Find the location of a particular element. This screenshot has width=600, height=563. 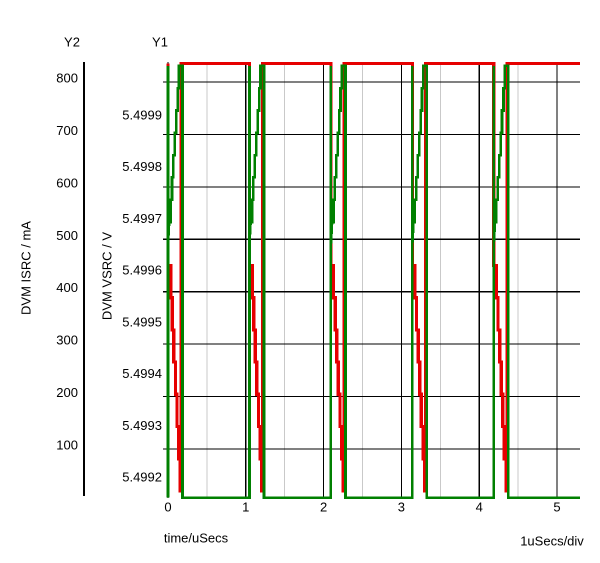

x-tick-label: 1 is located at coordinates (245, 507).